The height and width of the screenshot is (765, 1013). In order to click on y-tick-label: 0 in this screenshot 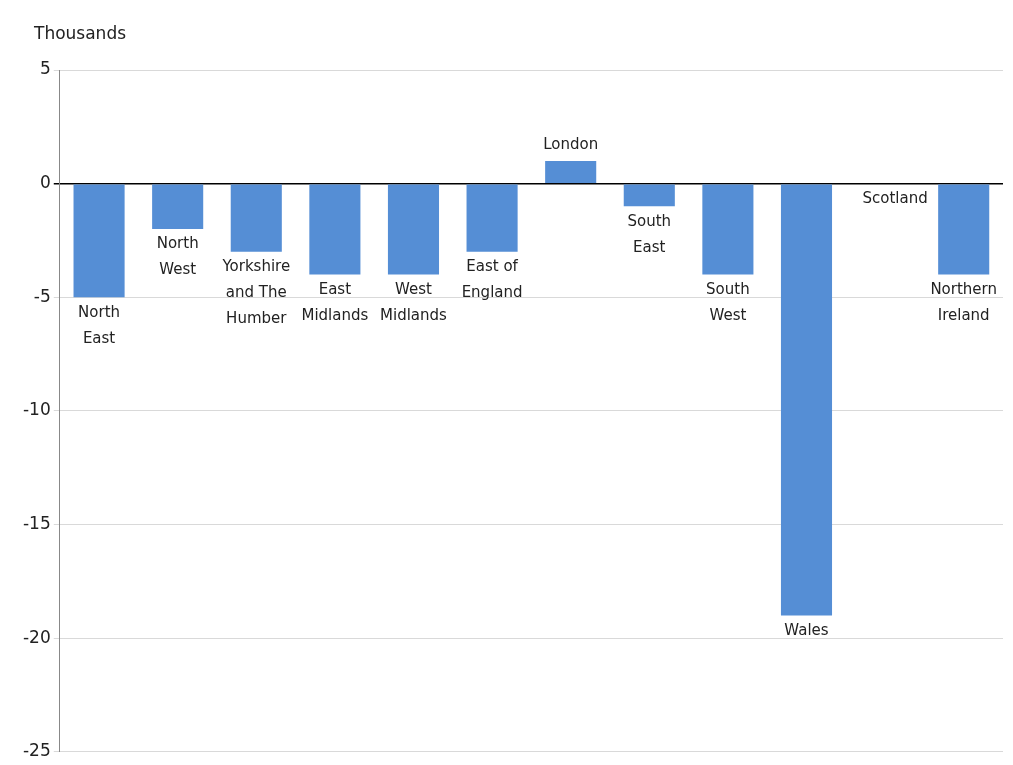, I will do `click(45, 182)`.